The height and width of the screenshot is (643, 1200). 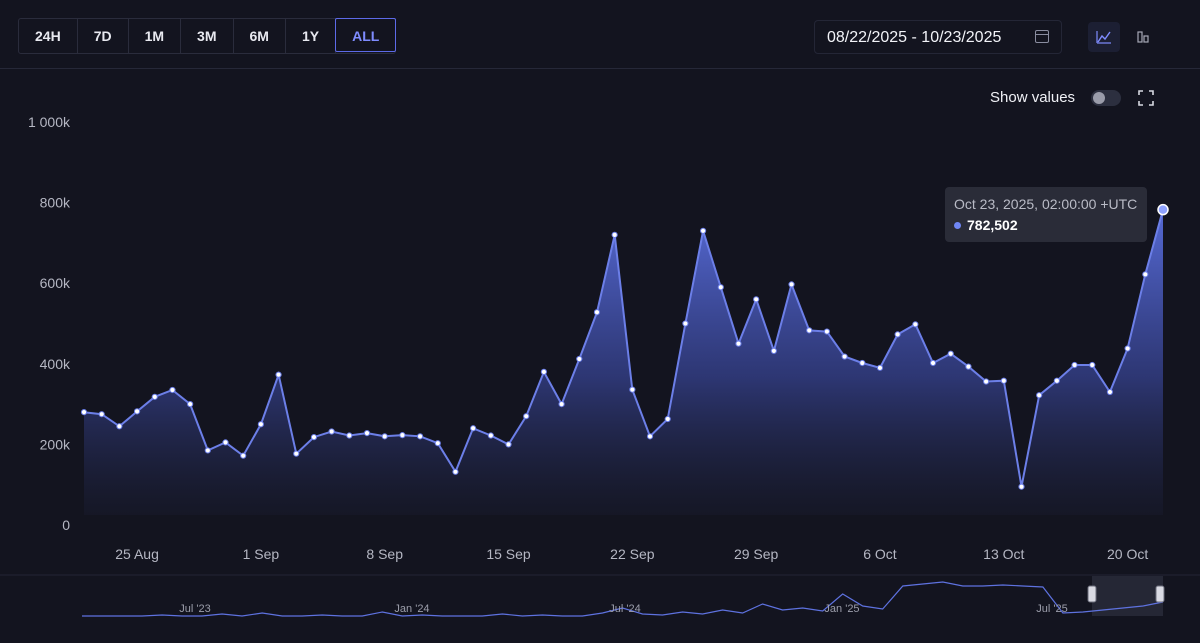 I want to click on tooltip-value: 782,502, so click(x=992, y=225).